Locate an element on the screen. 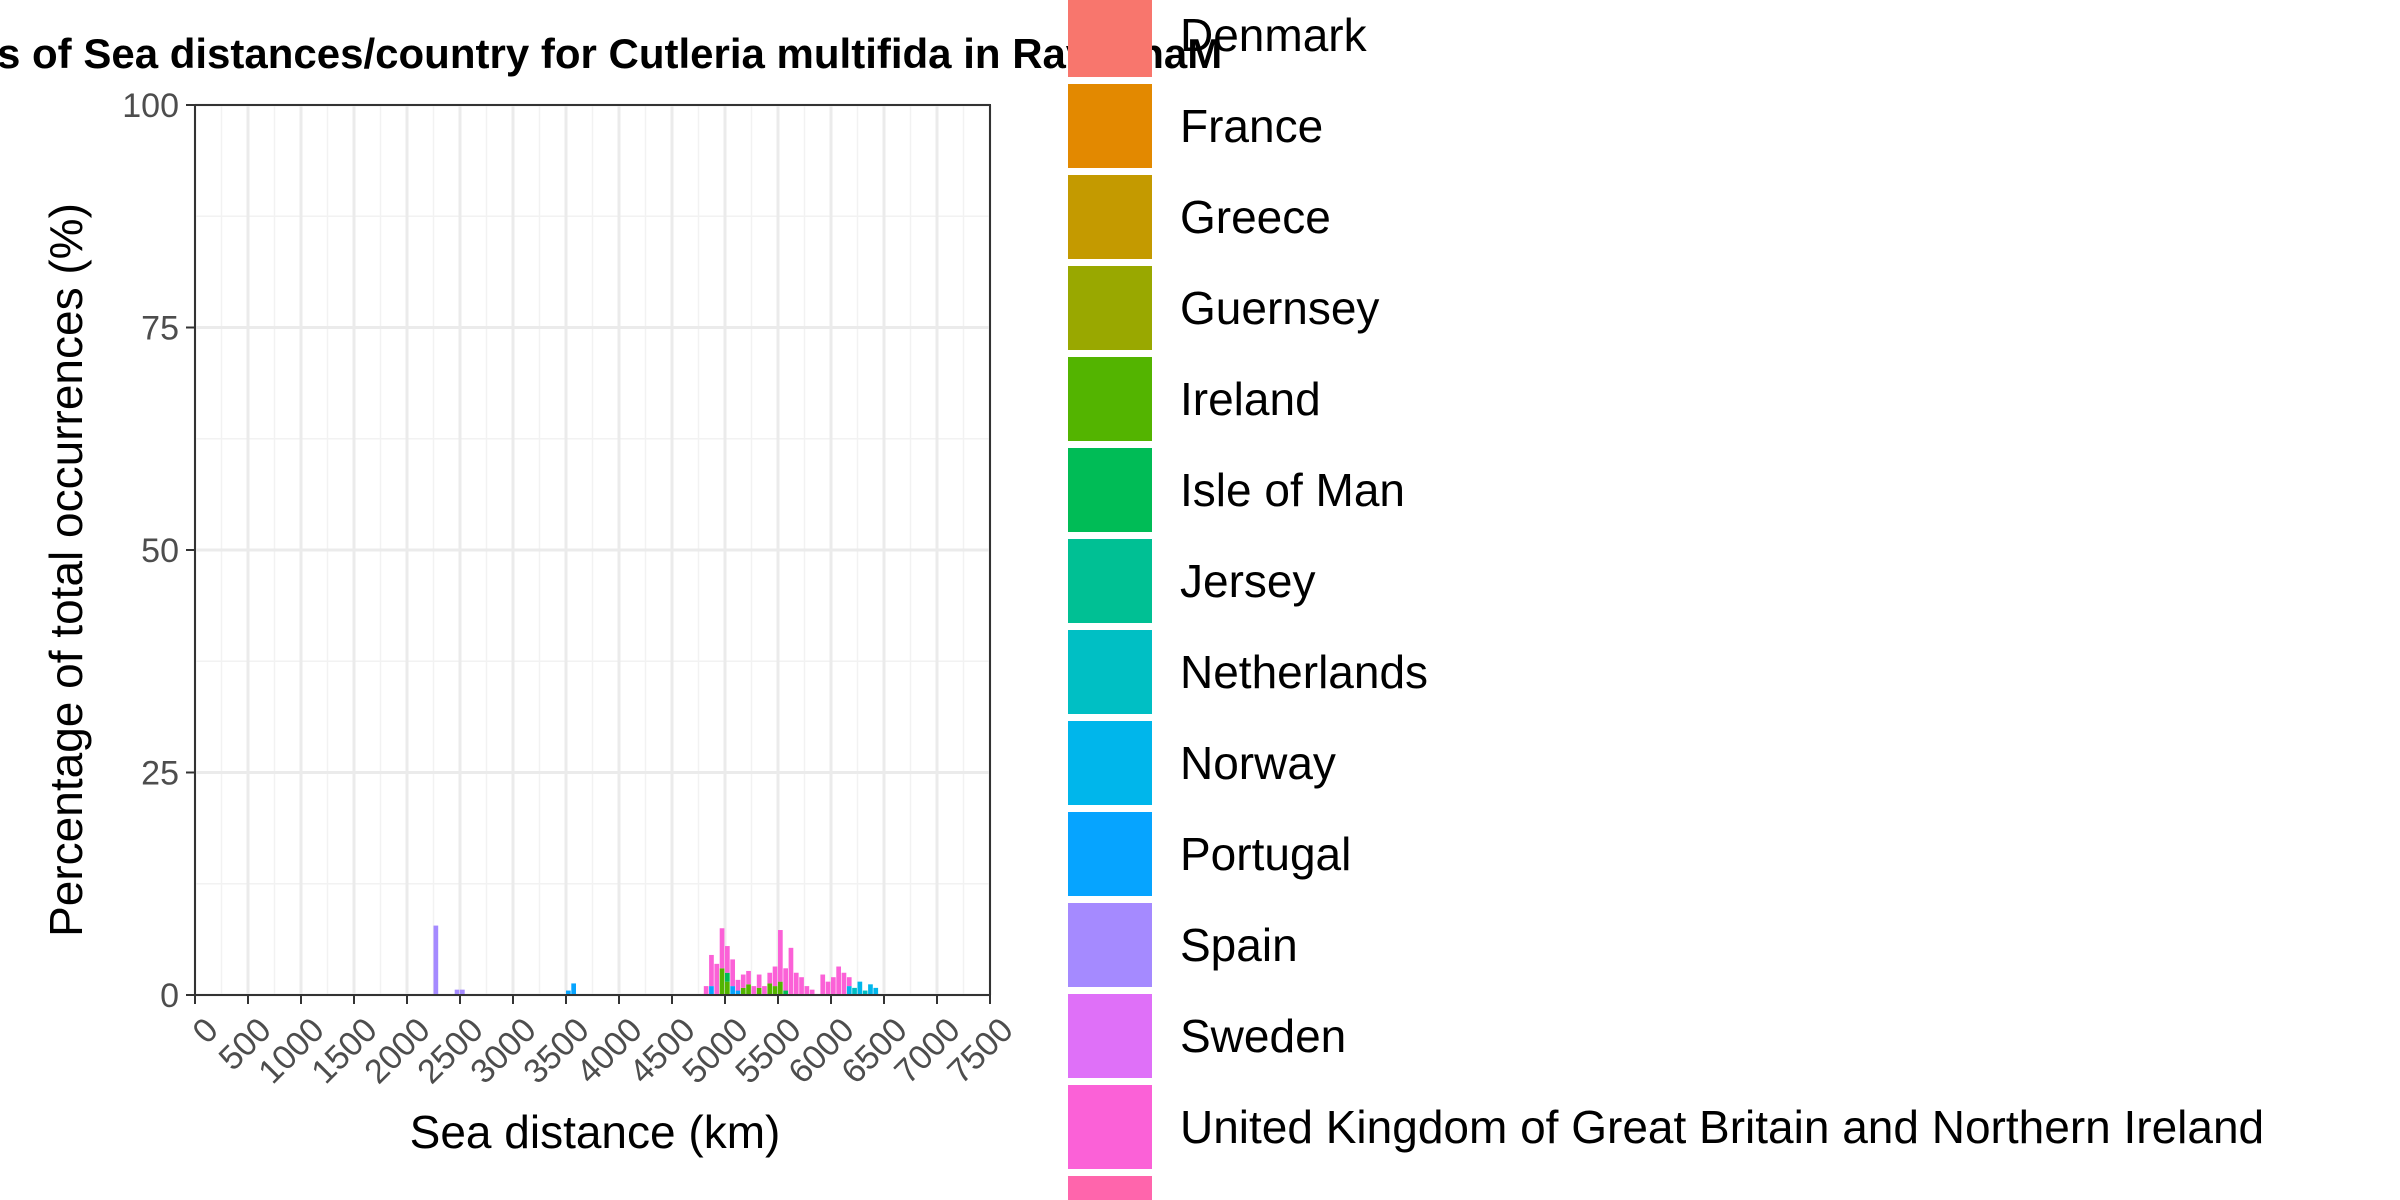  legend-label: Jersey is located at coordinates (1247, 581).